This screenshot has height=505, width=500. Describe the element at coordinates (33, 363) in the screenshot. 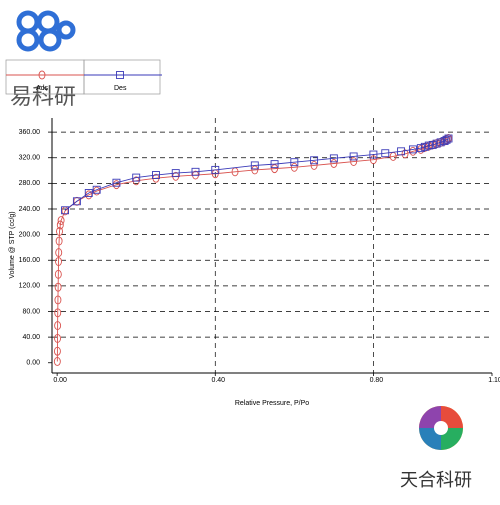

I see `y-tick-label: 0.00` at that location.